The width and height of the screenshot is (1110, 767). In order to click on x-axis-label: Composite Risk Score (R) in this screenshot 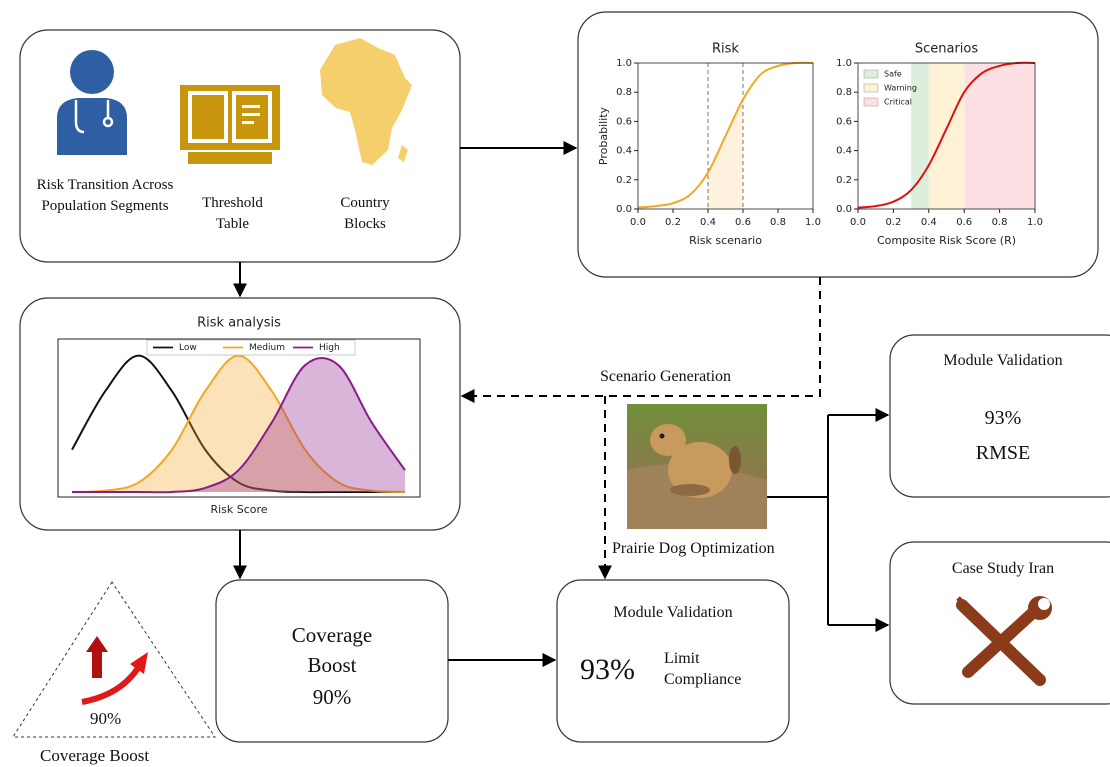, I will do `click(946, 240)`.